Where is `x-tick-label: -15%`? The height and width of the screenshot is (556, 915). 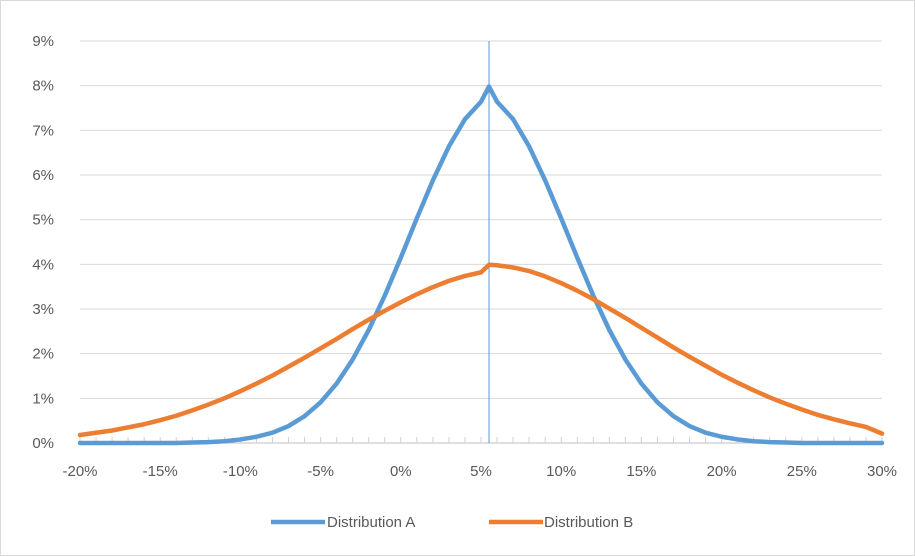 x-tick-label: -15% is located at coordinates (160, 471).